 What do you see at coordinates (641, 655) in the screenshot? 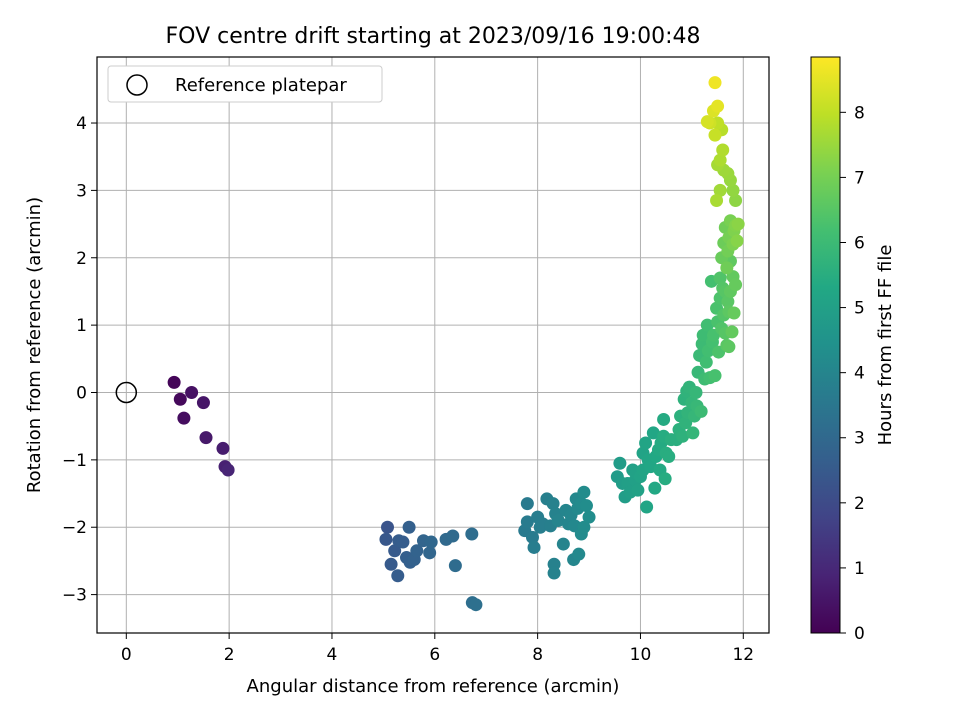
I see `x-tick-label: 10` at bounding box center [641, 655].